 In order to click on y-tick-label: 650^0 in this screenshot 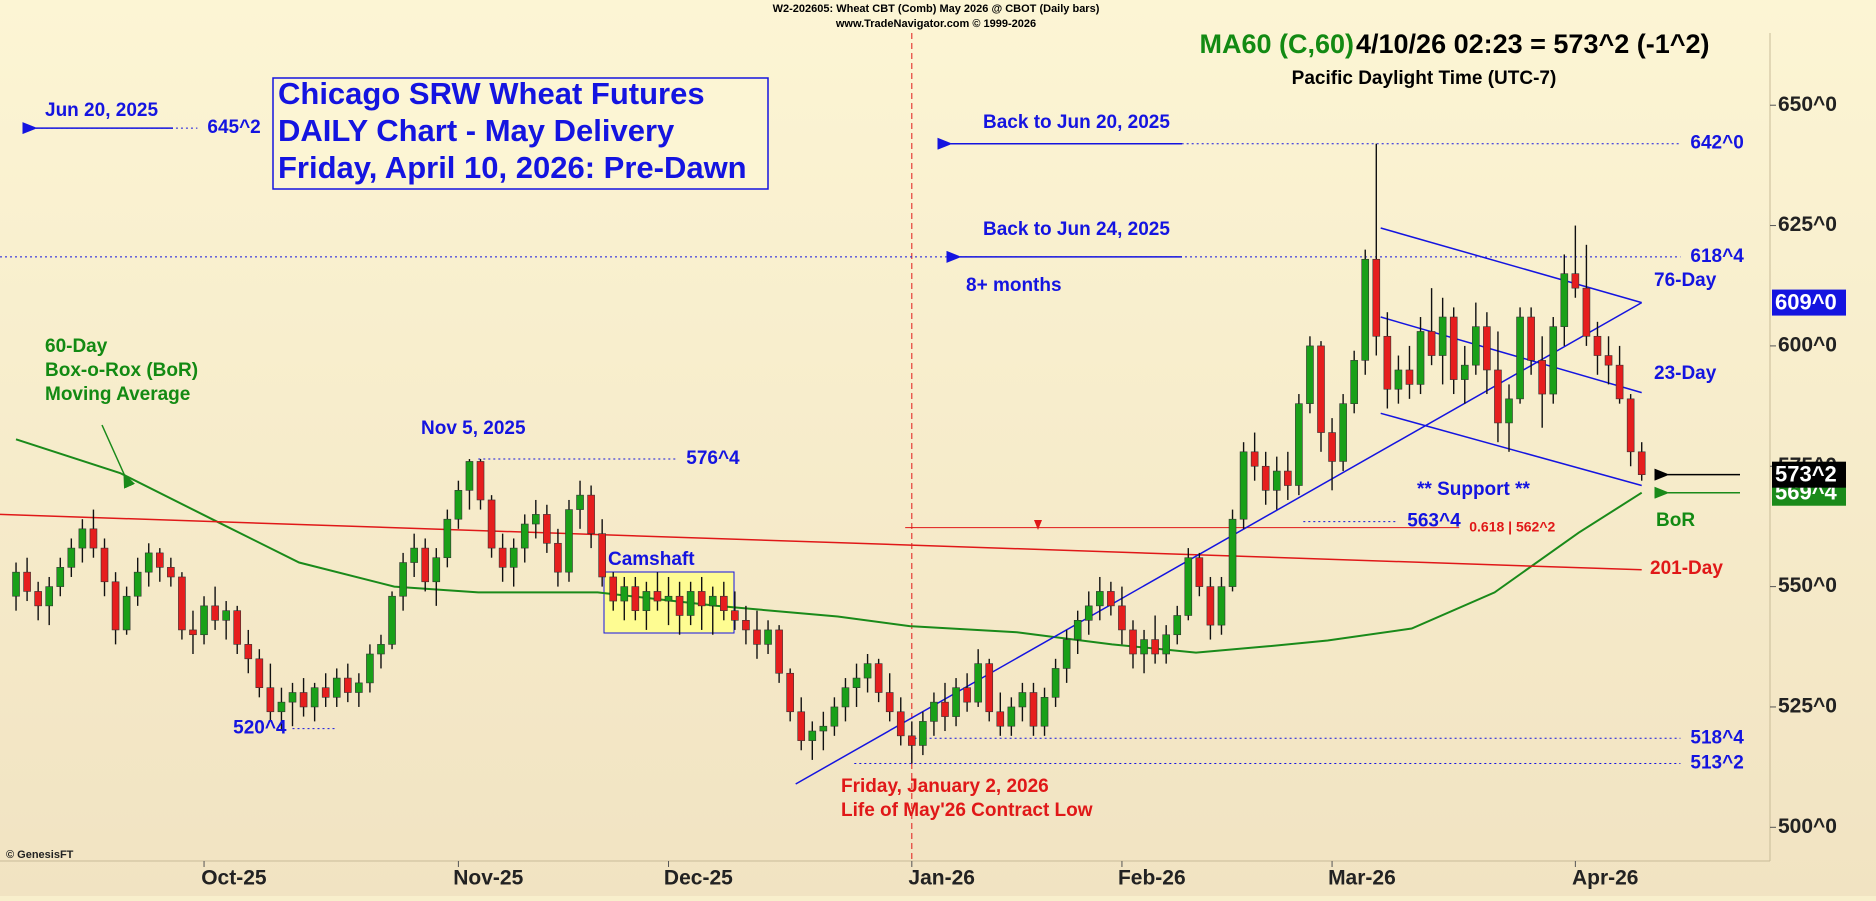, I will do `click(1807, 104)`.